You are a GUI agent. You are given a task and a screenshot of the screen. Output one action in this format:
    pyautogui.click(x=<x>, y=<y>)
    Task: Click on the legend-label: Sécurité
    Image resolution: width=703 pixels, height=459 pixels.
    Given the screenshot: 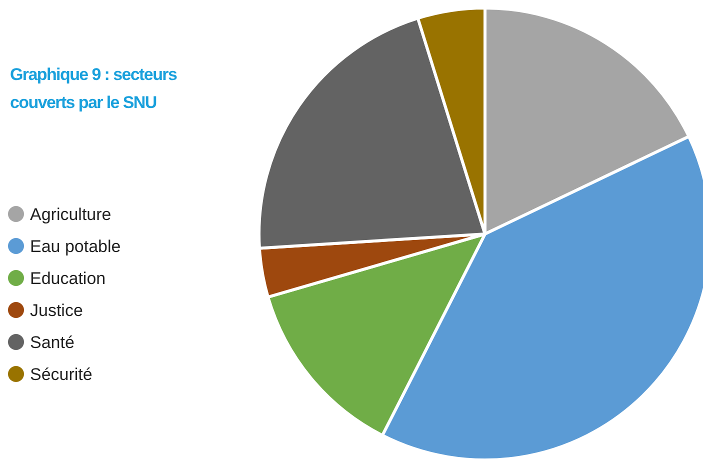 What is the action you would take?
    pyautogui.click(x=61, y=374)
    